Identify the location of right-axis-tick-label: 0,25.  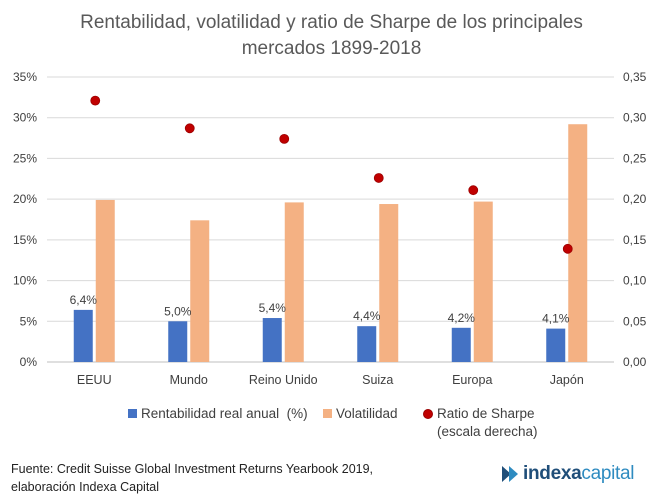
(635, 158).